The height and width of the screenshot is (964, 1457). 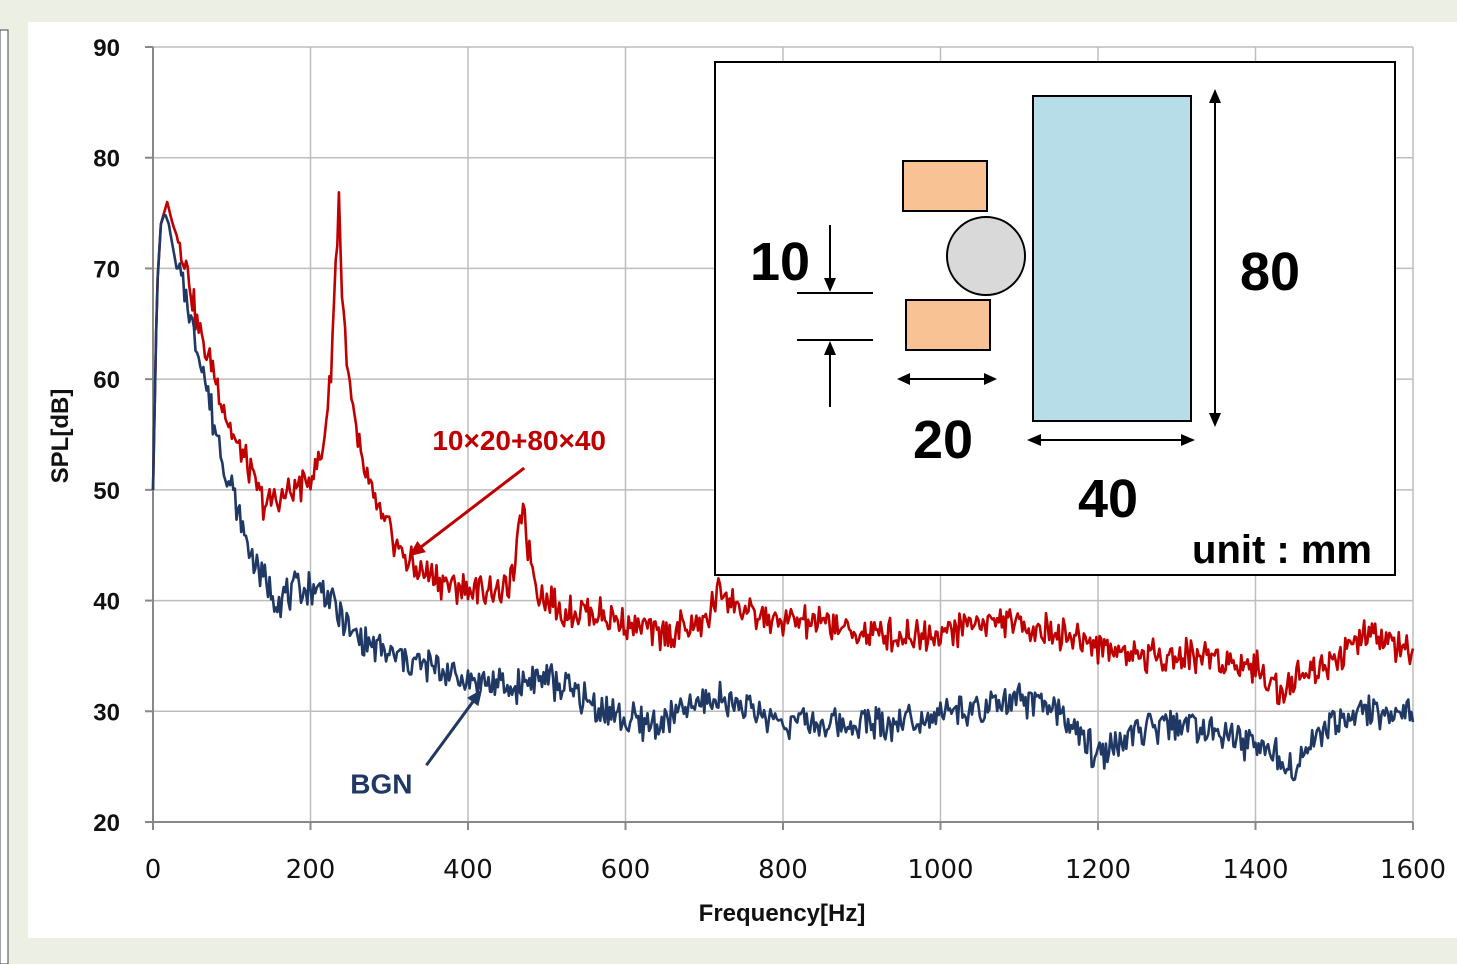 I want to click on dim-gap-label: 10, so click(x=780, y=262).